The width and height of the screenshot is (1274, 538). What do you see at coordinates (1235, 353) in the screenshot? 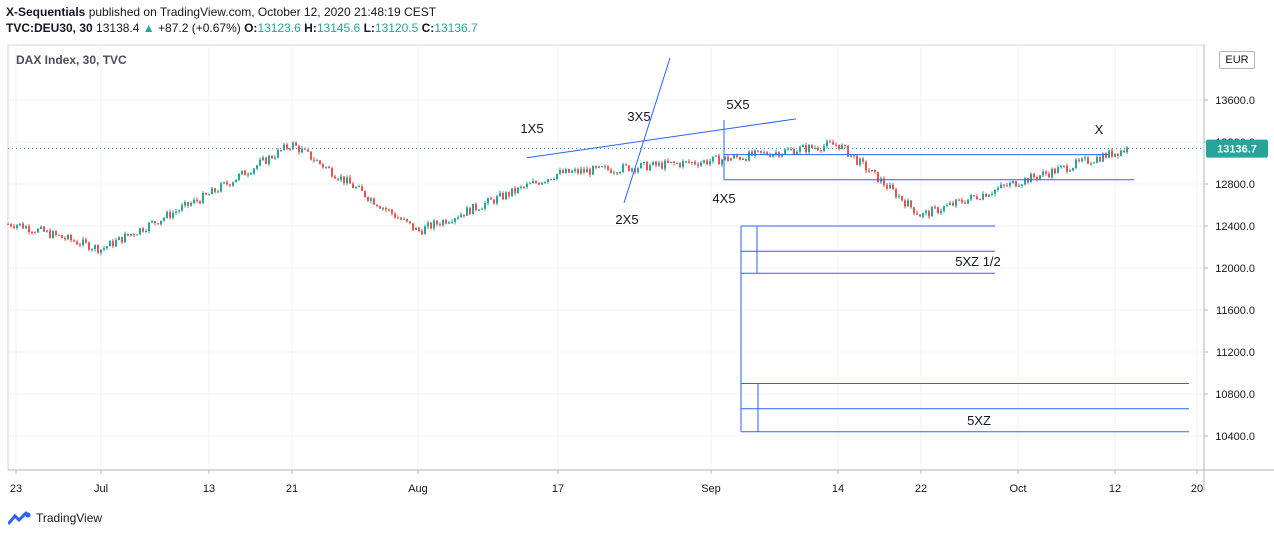
I see `y-tick-label: 11200.0` at bounding box center [1235, 353].